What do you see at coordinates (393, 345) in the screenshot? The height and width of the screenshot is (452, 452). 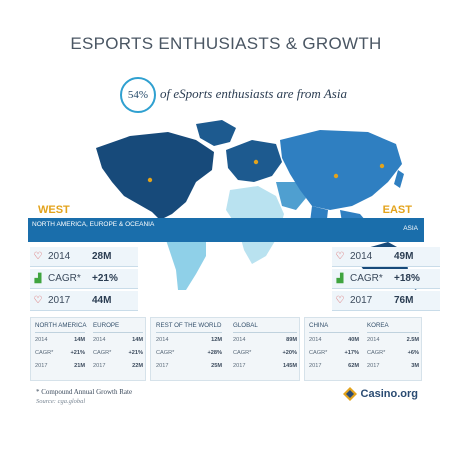 I see `region-table: KOREA 2014 2.5M CAGR* +6% 2017 3M` at bounding box center [393, 345].